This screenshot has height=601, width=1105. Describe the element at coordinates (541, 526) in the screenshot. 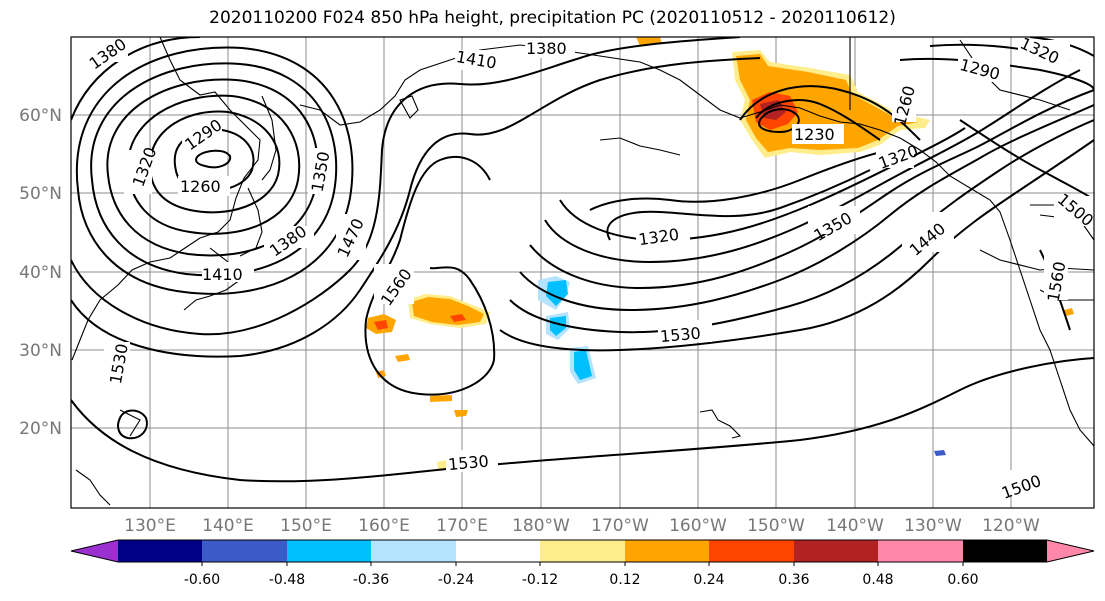

I see `lon-label: 180°W` at that location.